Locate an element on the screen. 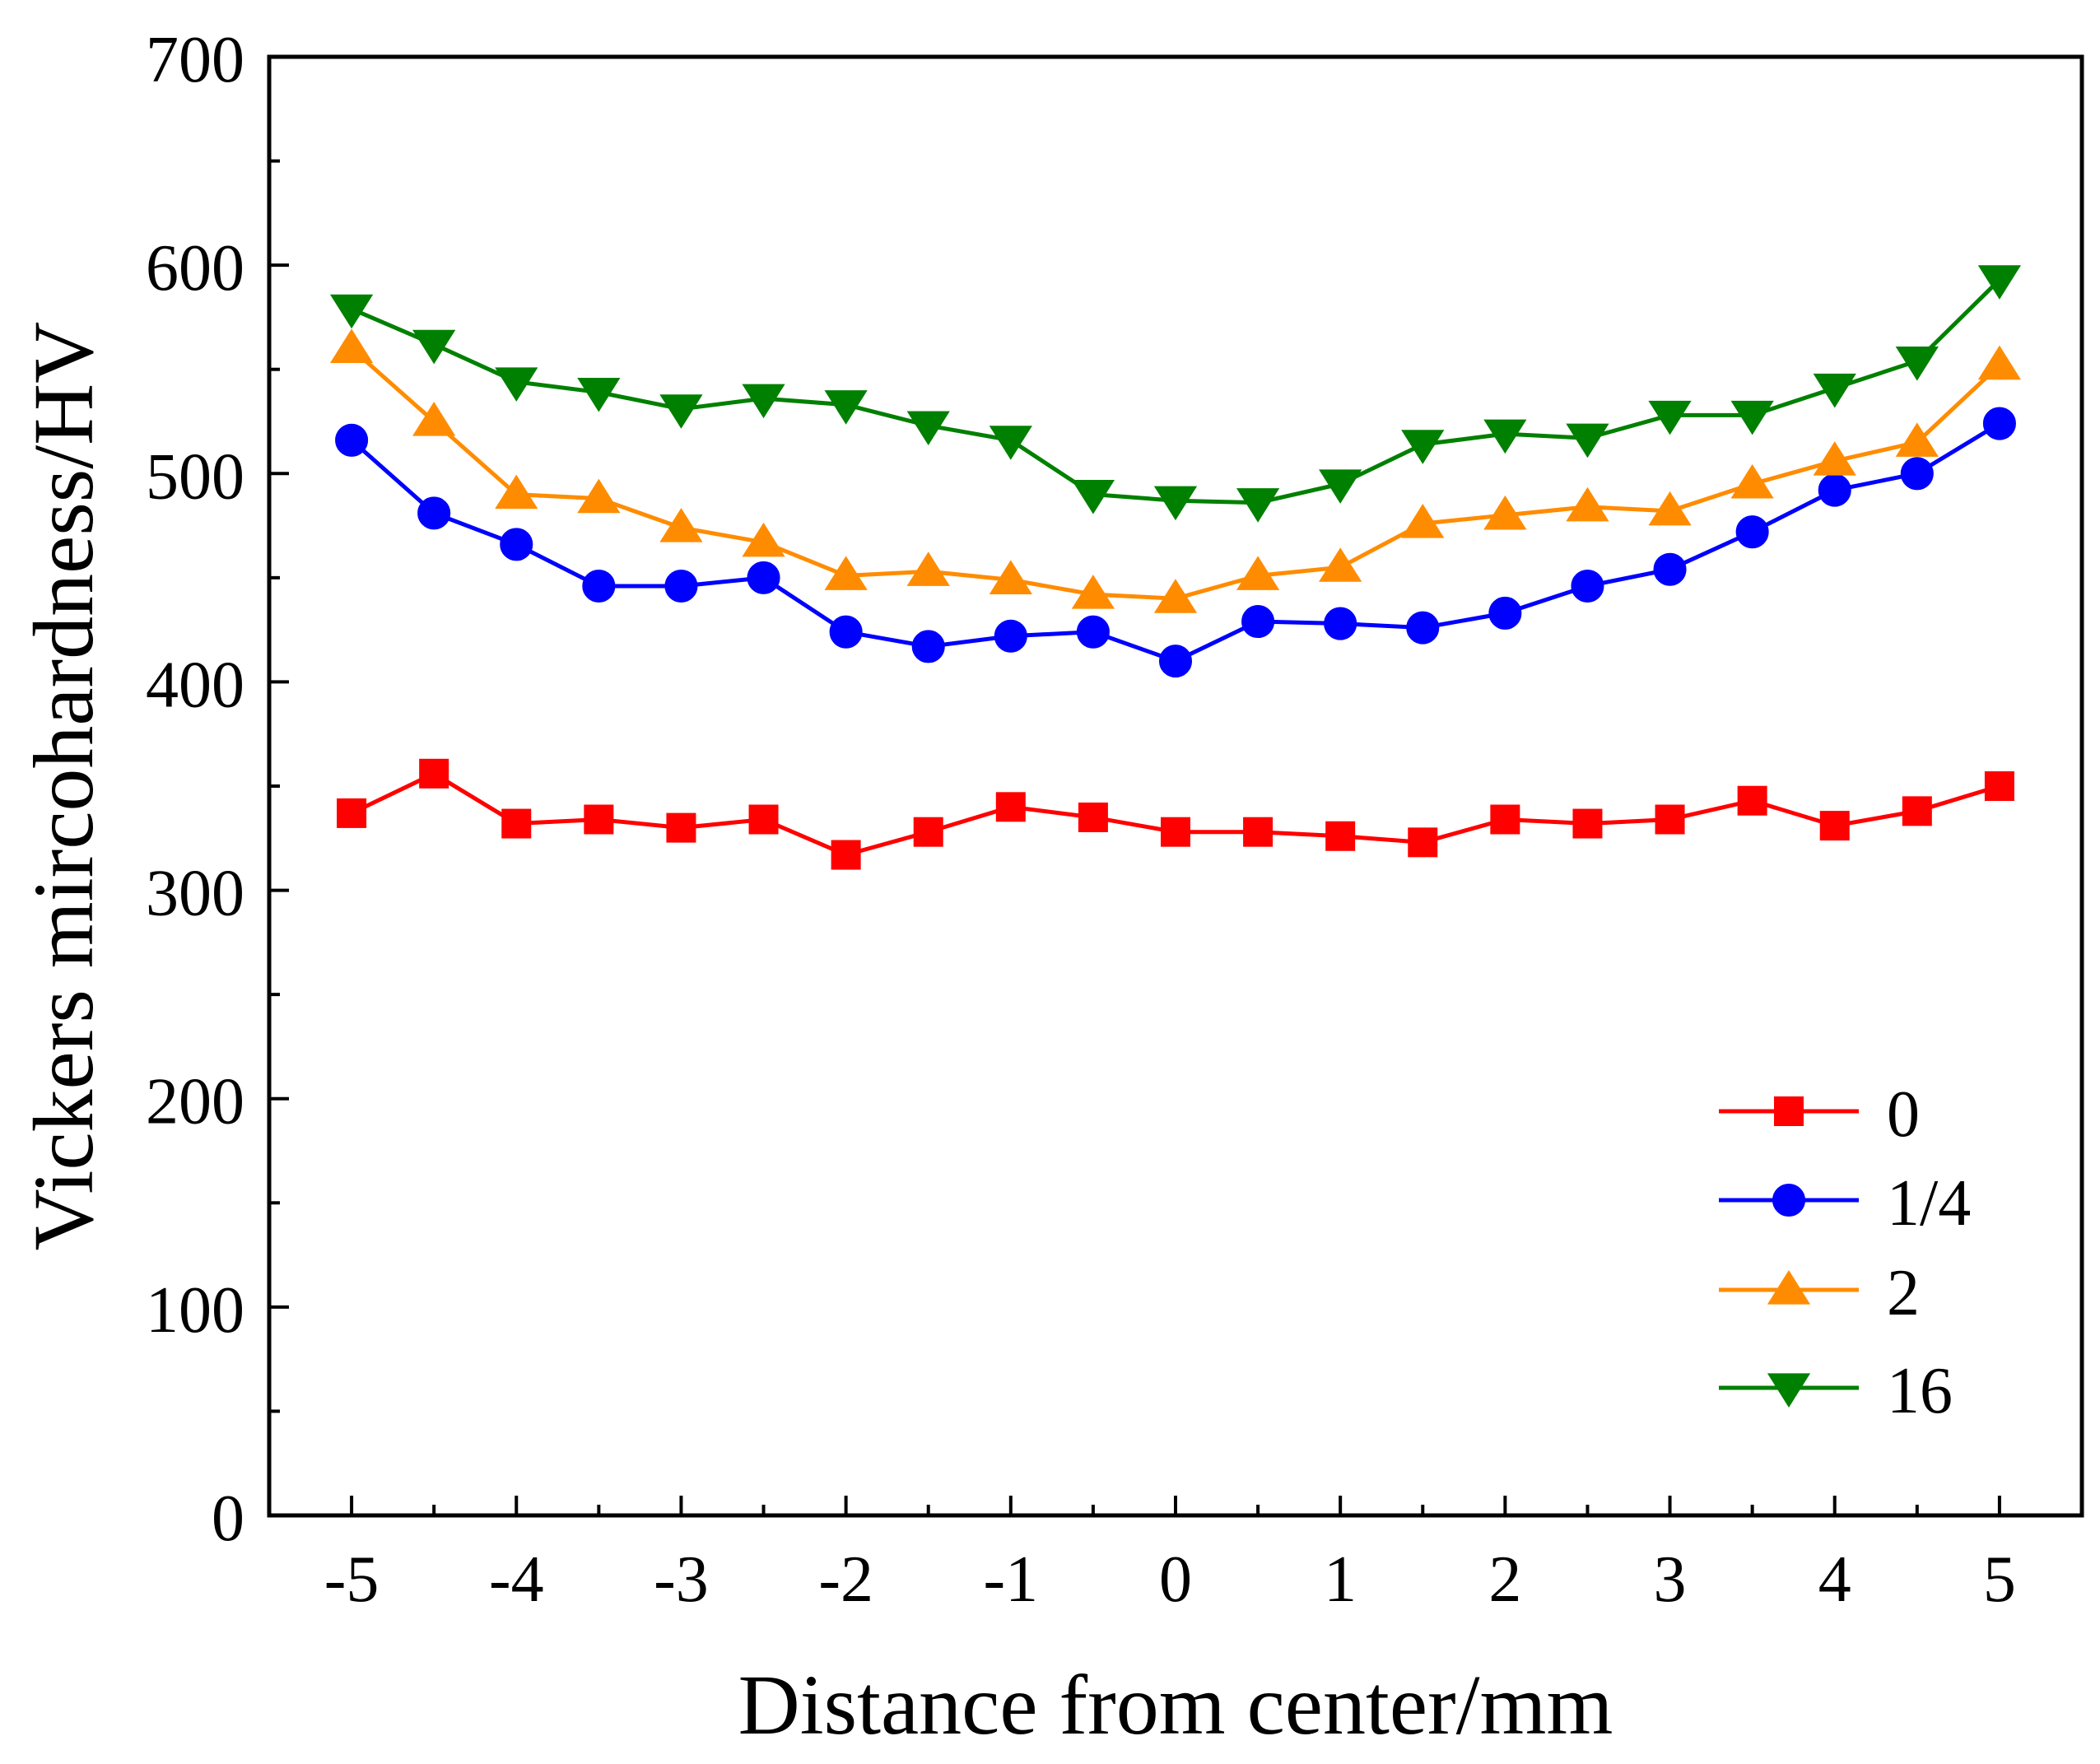  legend-label: 0 is located at coordinates (1903, 1114).